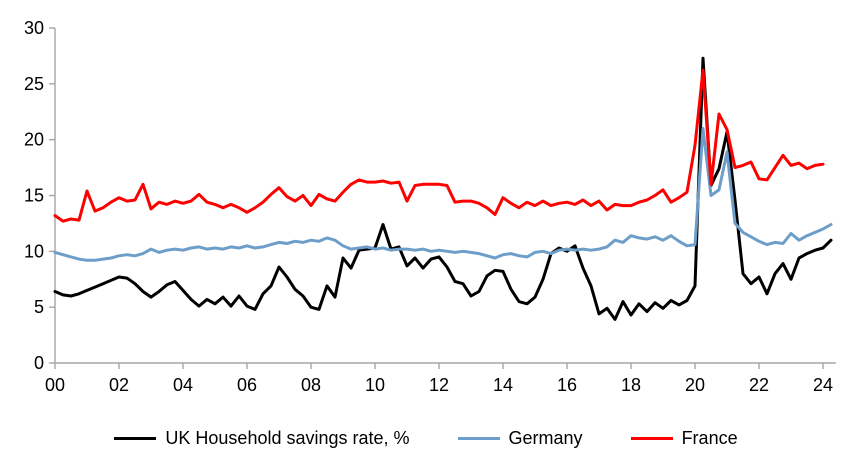 This screenshot has width=852, height=476. I want to click on legend-item-uk: UK Household savings rate, %, so click(262, 438).